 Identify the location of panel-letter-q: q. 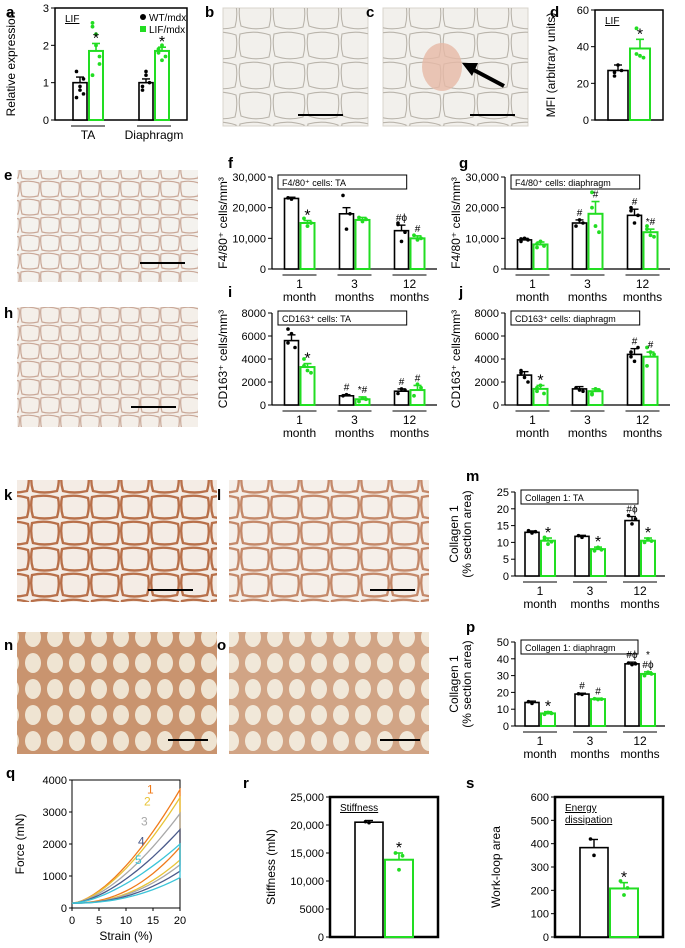
(10, 773).